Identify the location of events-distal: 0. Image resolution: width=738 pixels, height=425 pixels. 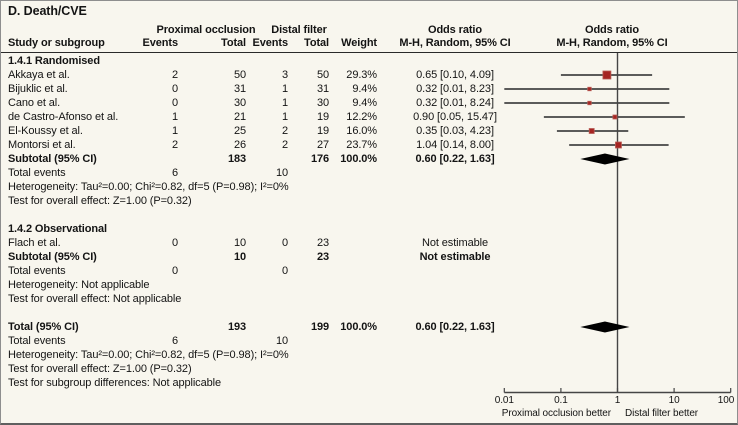
(284, 243).